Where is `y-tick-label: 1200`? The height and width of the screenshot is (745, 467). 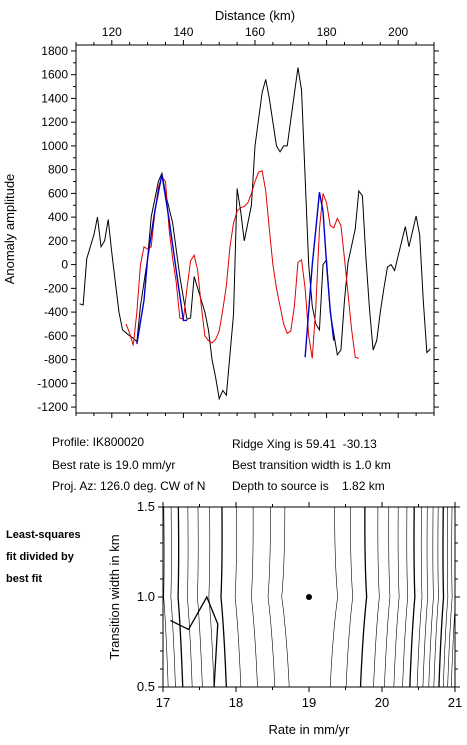
y-tick-label: 1200 is located at coordinates (54, 122).